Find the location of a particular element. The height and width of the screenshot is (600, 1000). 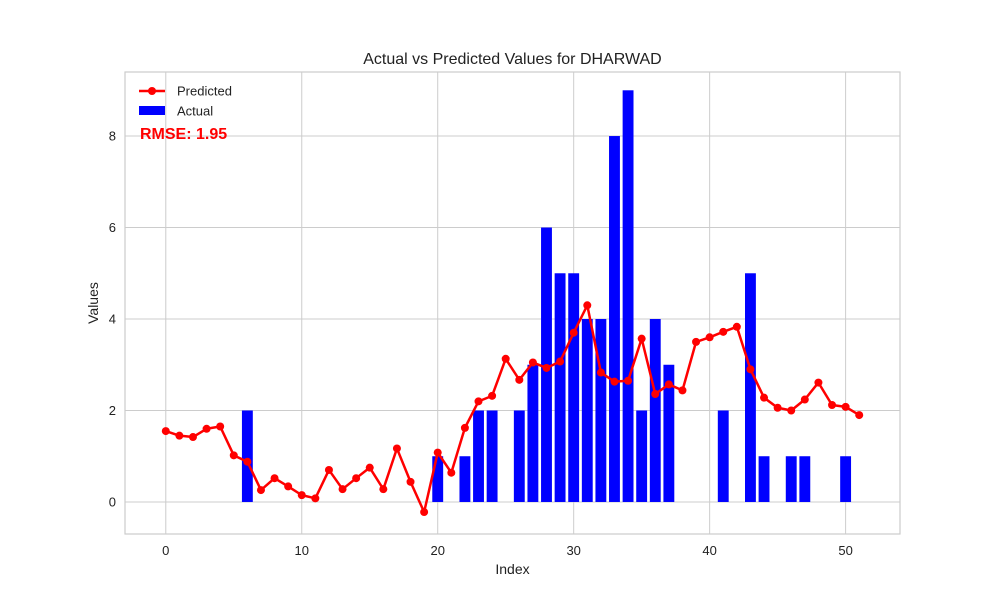

y-tick-label: 6 is located at coordinates (112, 227).